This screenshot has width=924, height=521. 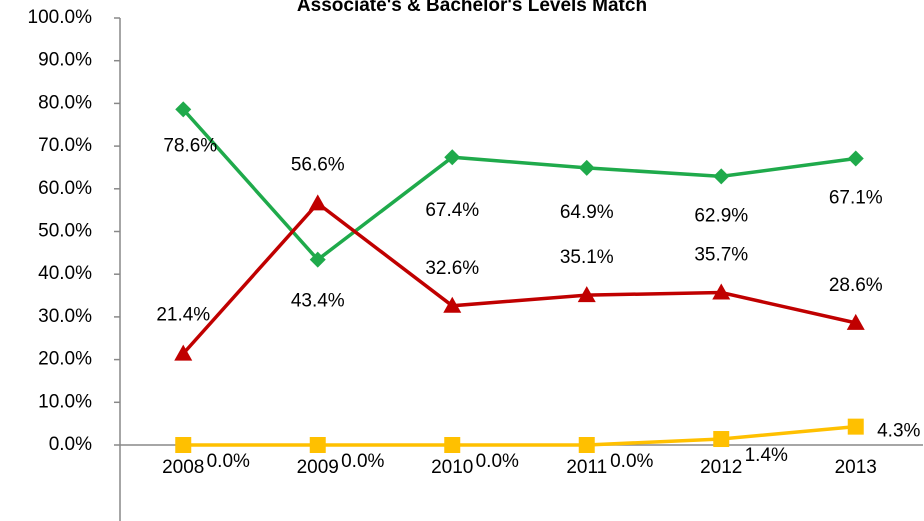 I want to click on data-label: 56.6%, so click(x=318, y=164).